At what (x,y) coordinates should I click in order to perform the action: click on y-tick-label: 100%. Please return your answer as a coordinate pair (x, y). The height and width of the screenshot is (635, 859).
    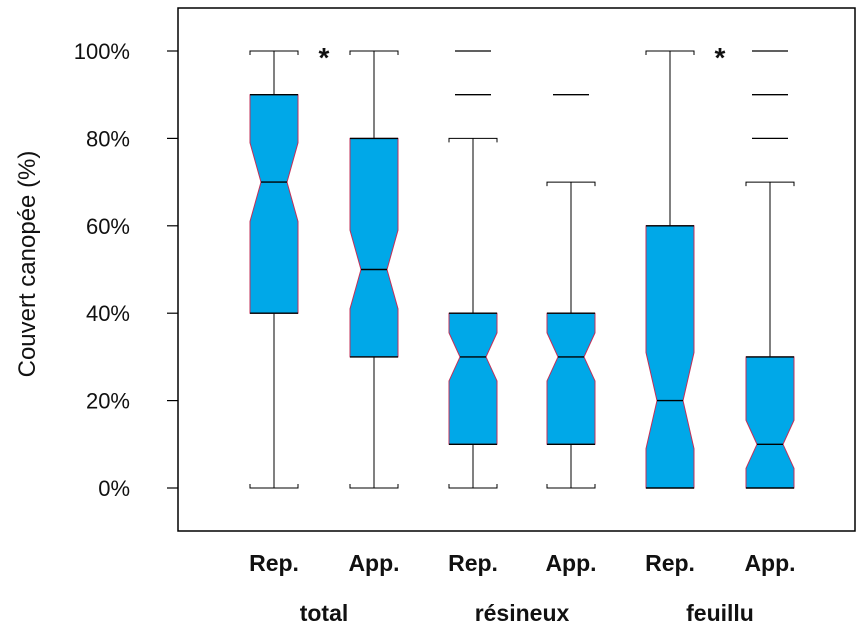
    Looking at the image, I should click on (102, 51).